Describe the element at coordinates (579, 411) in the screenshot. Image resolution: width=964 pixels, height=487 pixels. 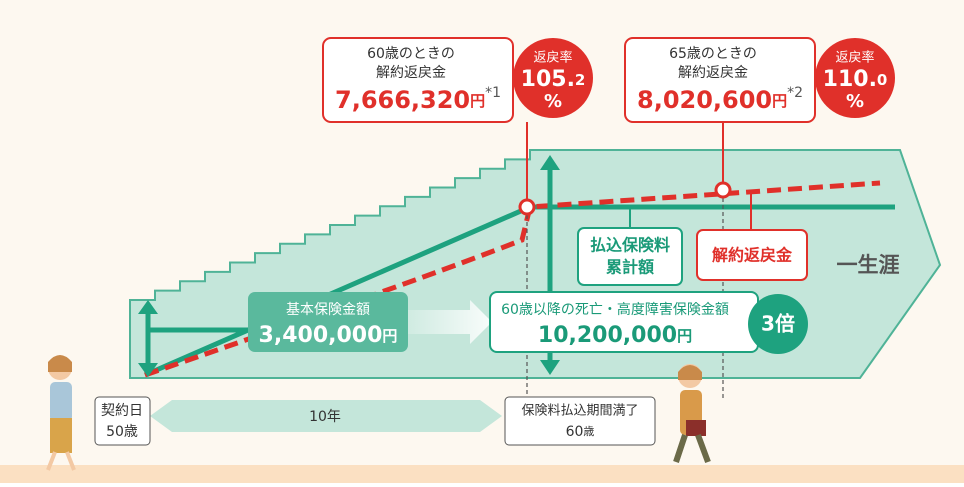
I see `end-title: 保険料払込期間満了` at that location.